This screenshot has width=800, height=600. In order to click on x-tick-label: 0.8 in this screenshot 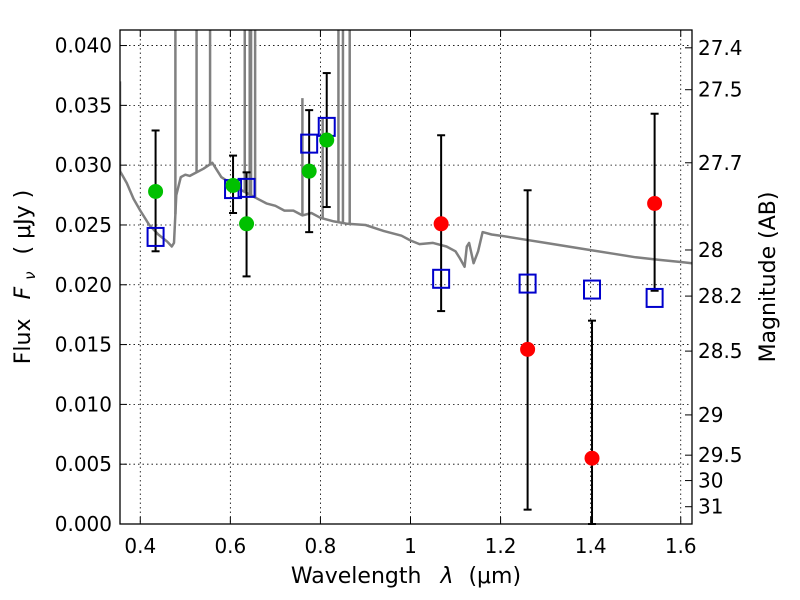, I will do `click(321, 546)`.